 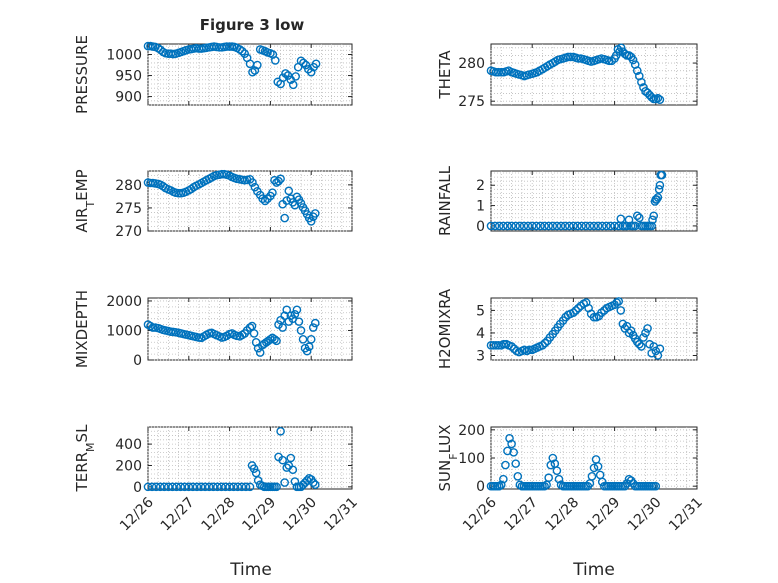 I want to click on y-tick-label: 900, so click(x=128, y=98).